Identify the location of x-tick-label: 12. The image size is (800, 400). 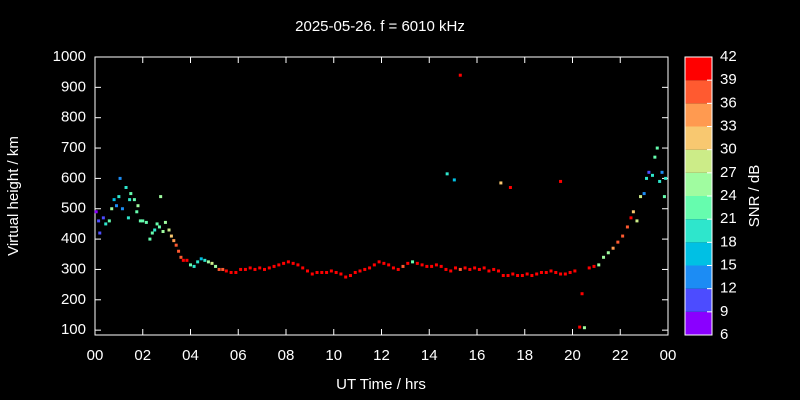
(381, 355).